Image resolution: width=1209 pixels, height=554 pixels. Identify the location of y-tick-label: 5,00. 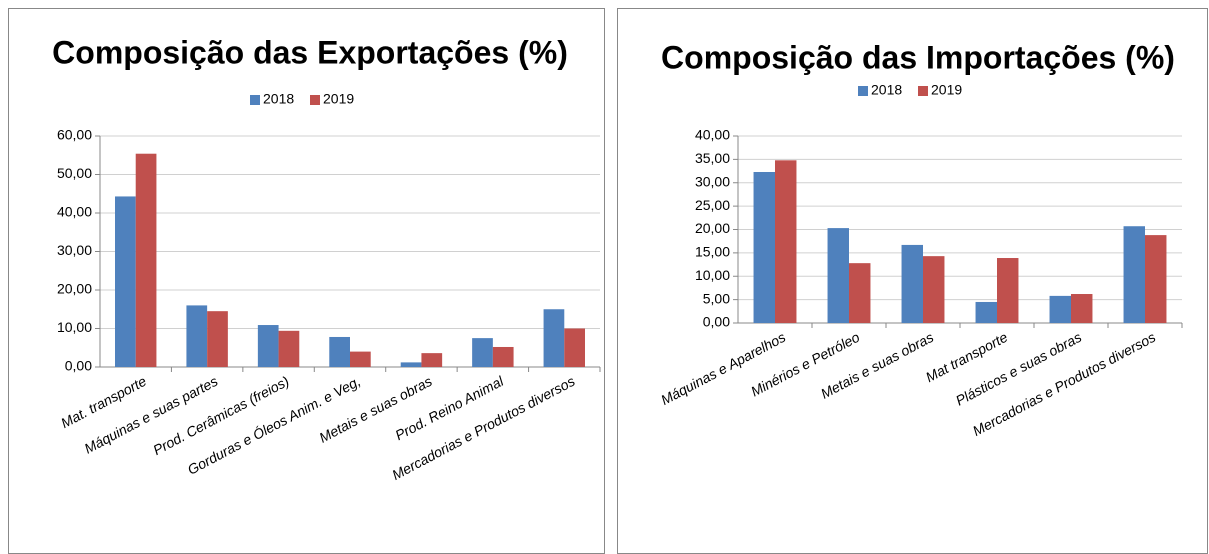
(716, 298).